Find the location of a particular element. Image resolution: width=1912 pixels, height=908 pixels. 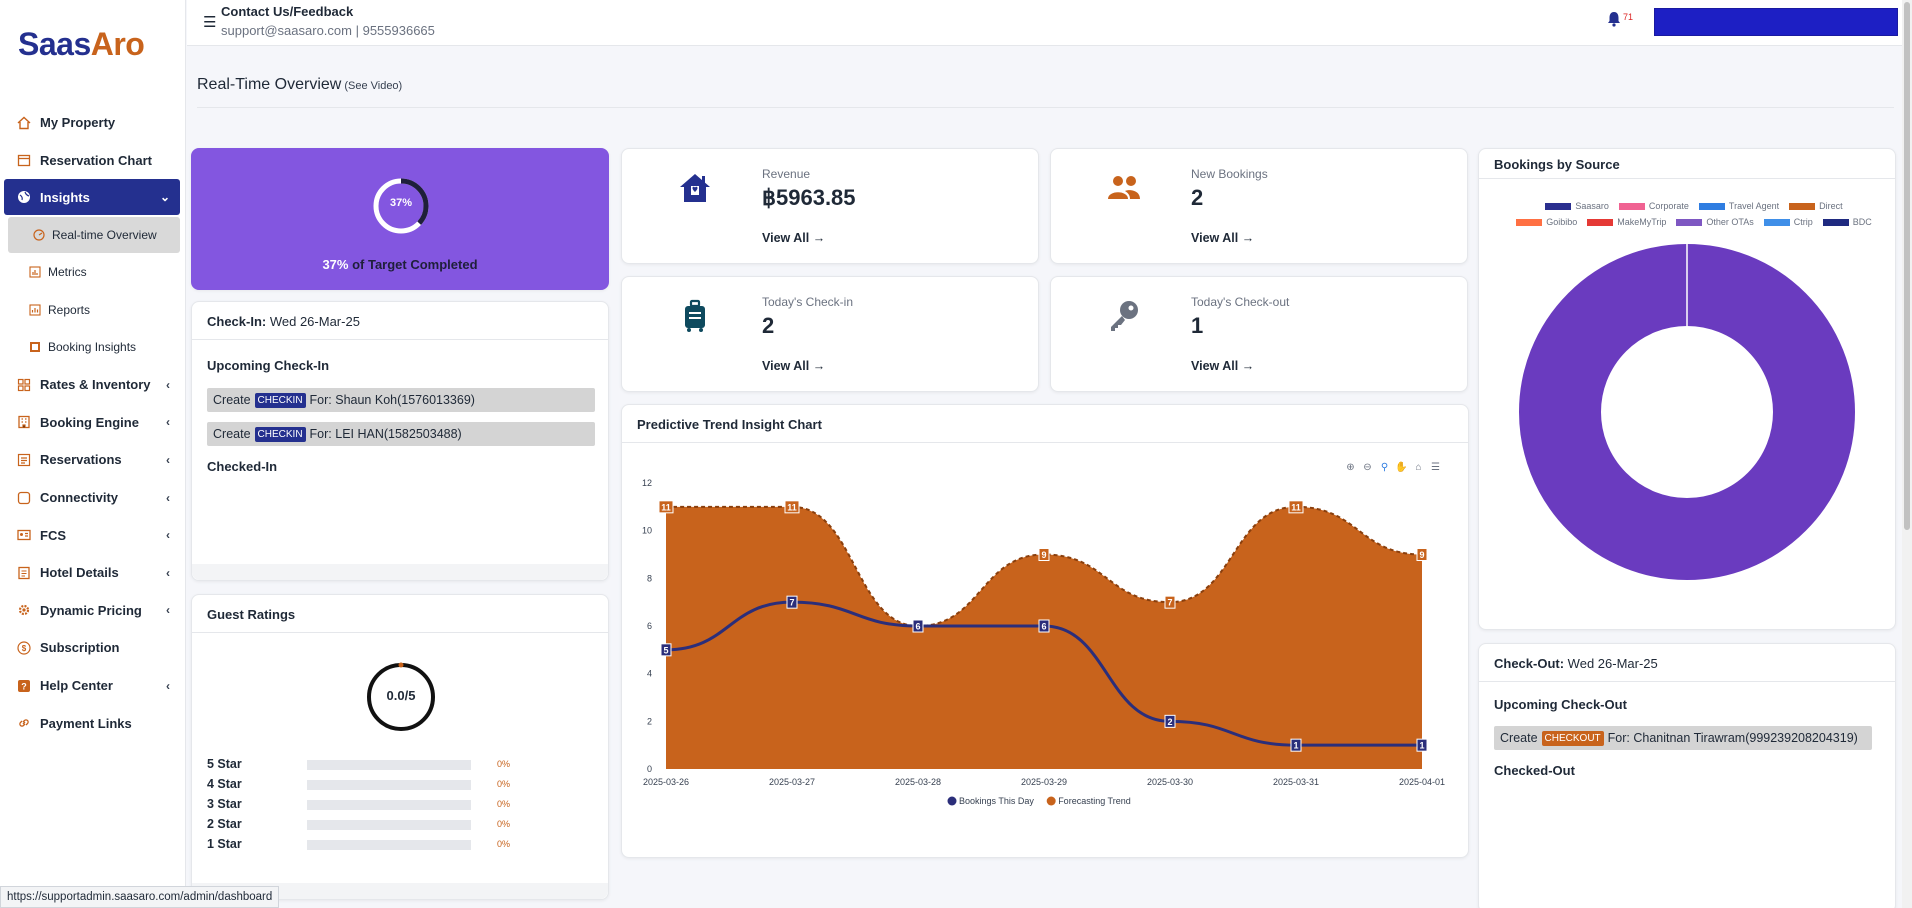

kpi-value: 2 is located at coordinates (1197, 197).